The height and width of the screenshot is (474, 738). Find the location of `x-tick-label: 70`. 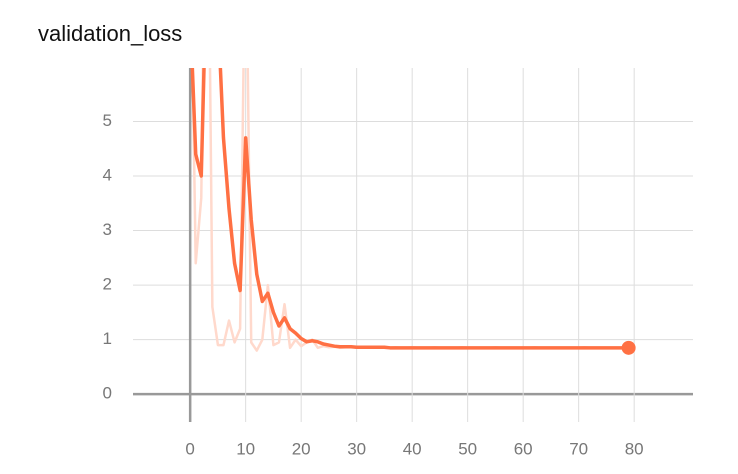

x-tick-label: 70 is located at coordinates (578, 448).